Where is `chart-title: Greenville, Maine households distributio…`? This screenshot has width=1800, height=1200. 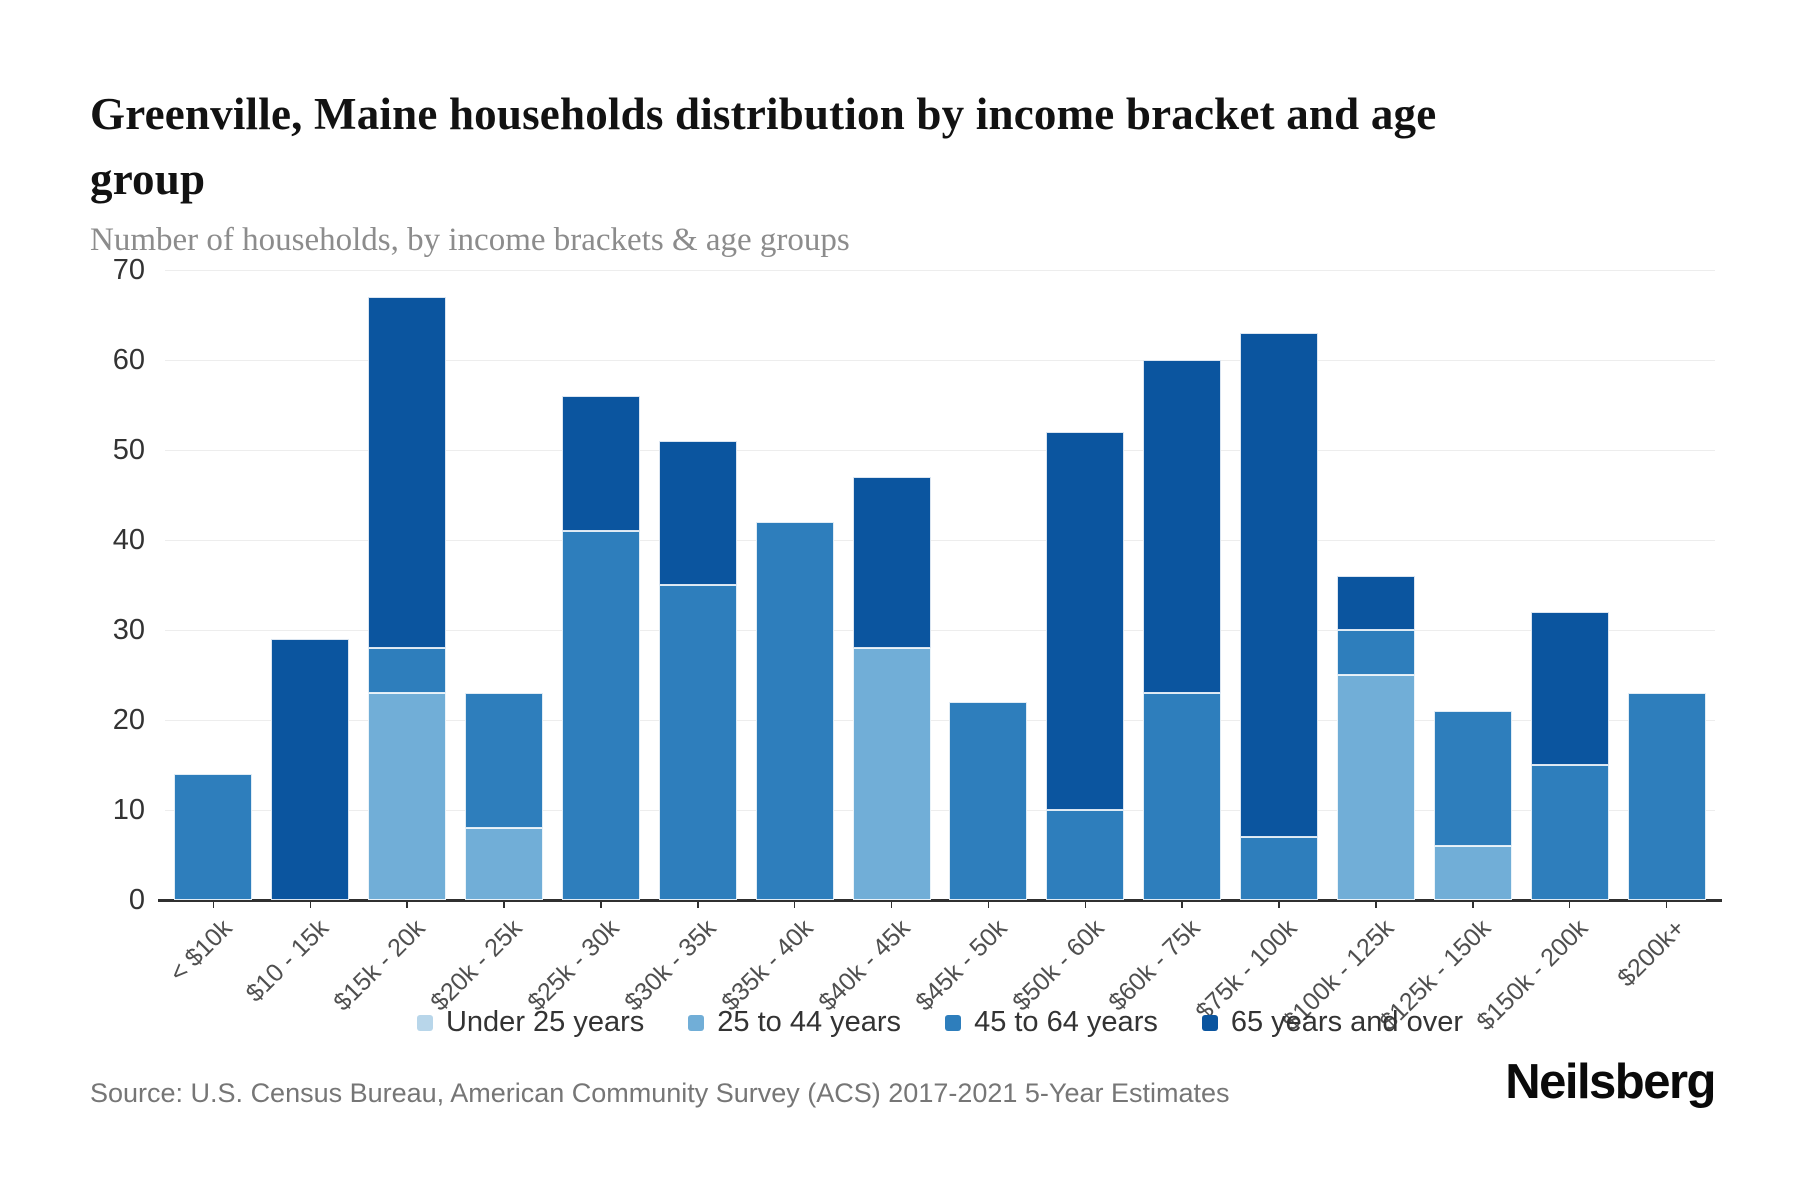
chart-title: Greenville, Maine households distributio… is located at coordinates (763, 147).